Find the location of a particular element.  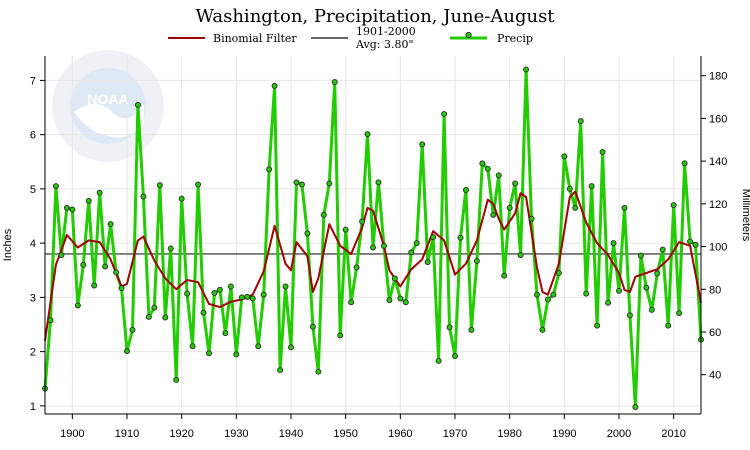

y-tick-label-right: 60 is located at coordinates (715, 333).